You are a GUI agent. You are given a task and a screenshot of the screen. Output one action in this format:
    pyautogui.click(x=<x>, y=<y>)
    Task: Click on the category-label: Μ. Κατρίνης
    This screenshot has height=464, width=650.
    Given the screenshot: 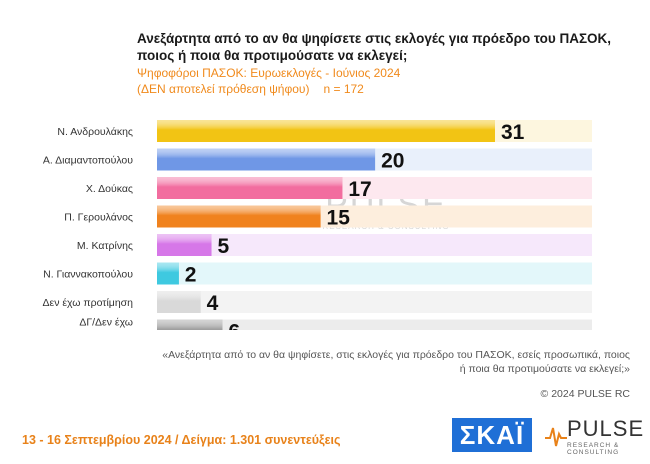 What is the action you would take?
    pyautogui.click(x=105, y=246)
    